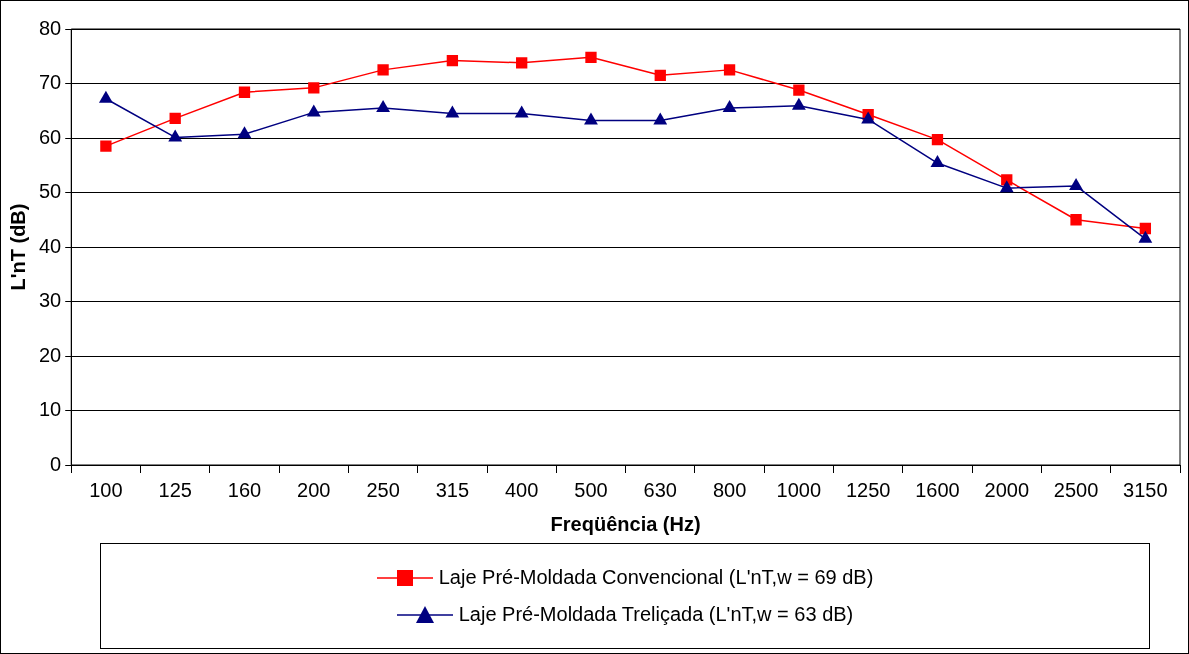 This screenshot has width=1189, height=654. What do you see at coordinates (106, 489) in the screenshot?
I see `x-tick-label: 100` at bounding box center [106, 489].